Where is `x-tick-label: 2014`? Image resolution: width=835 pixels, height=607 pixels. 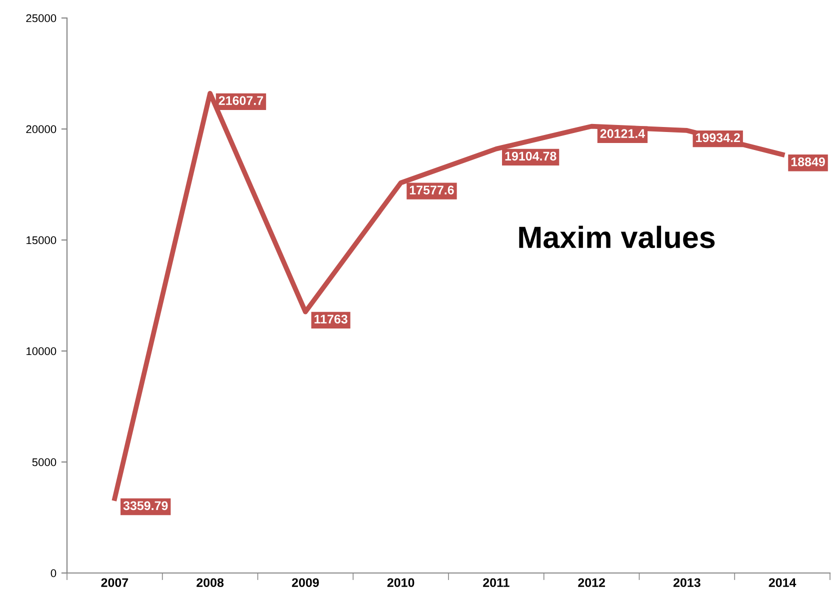
x-tick-label: 2014 is located at coordinates (782, 583).